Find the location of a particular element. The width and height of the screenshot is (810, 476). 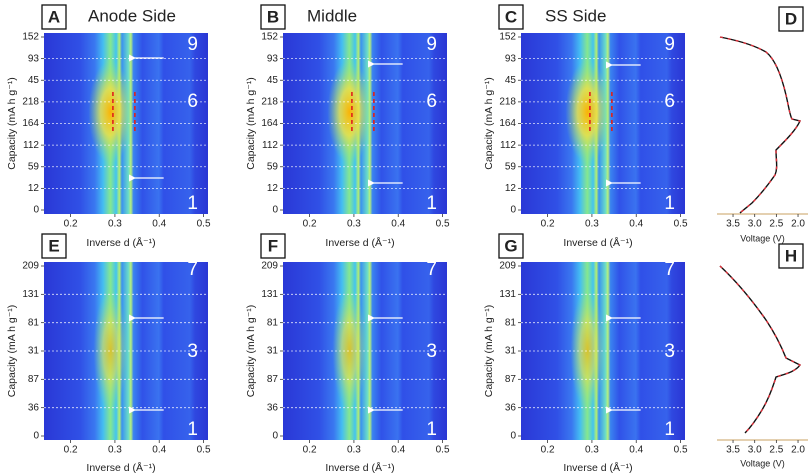

panel-title: SS Side is located at coordinates (575, 15).